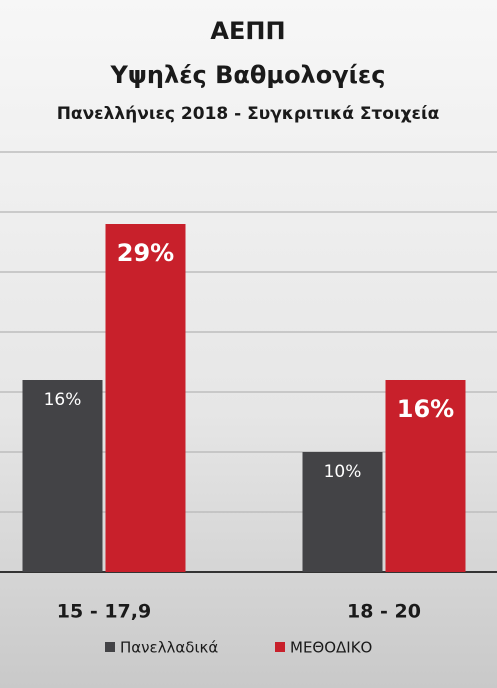 The height and width of the screenshot is (688, 497). I want to click on chart-subtitle-2: Πανελλήνιες 2018 - Συγκριτικά Στοιχεία, so click(248, 114).